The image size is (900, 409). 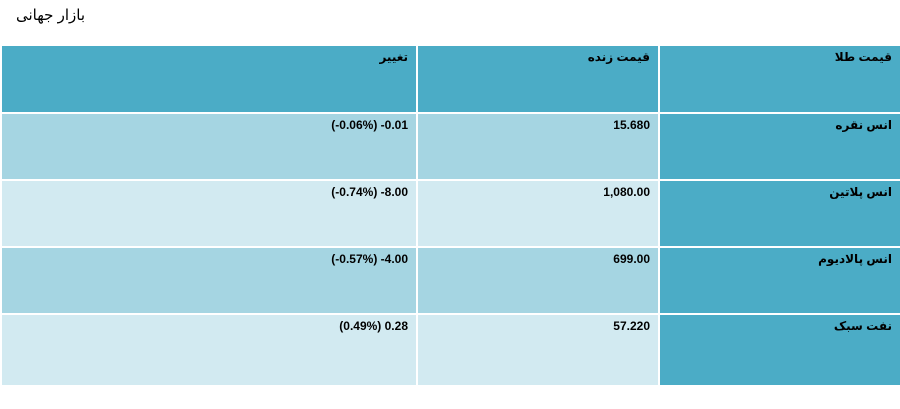 I want to click on row-change: (0.49%) 0.28, so click(x=209, y=350).